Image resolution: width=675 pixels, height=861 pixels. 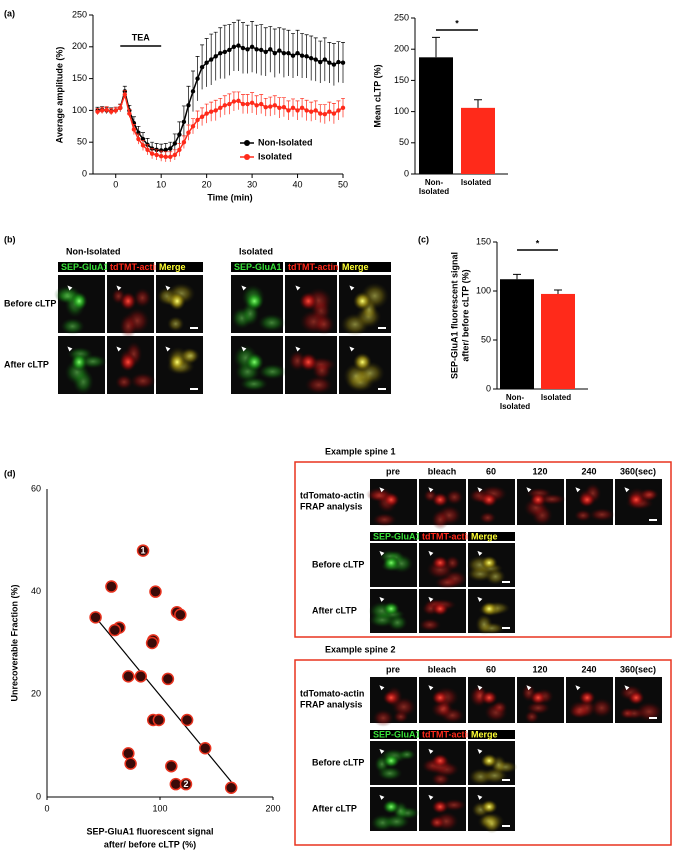 What do you see at coordinates (256, 251) in the screenshot?
I see `group-title: Isolated` at bounding box center [256, 251].